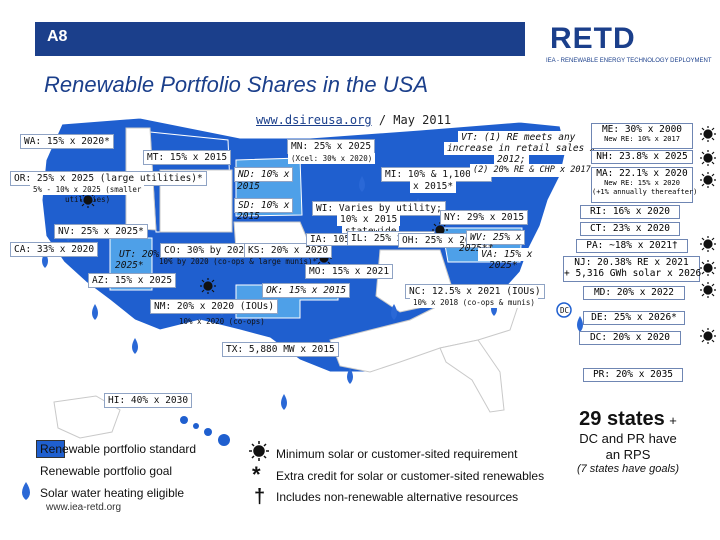 This screenshot has height=540, width=720. I want to click on summary-plus: +, so click(673, 420).